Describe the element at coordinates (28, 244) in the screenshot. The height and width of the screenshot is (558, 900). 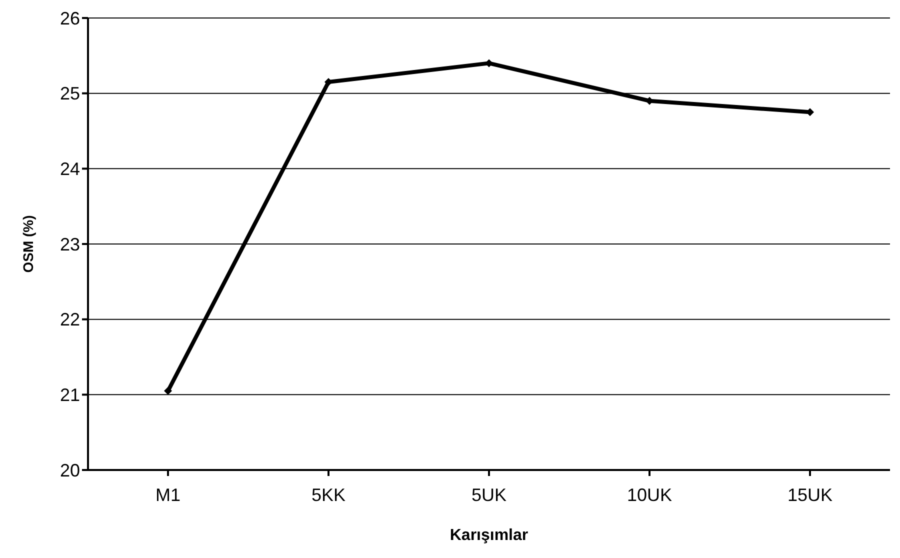
I see `y-axis-title: OSM (%)` at that location.